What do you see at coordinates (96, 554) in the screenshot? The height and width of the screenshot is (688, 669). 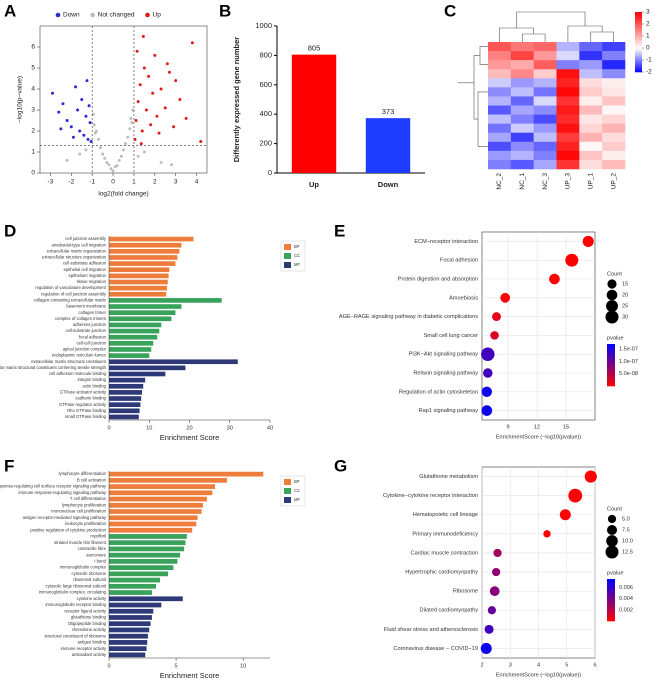 I see `y-tick-label: sarcomere` at bounding box center [96, 554].